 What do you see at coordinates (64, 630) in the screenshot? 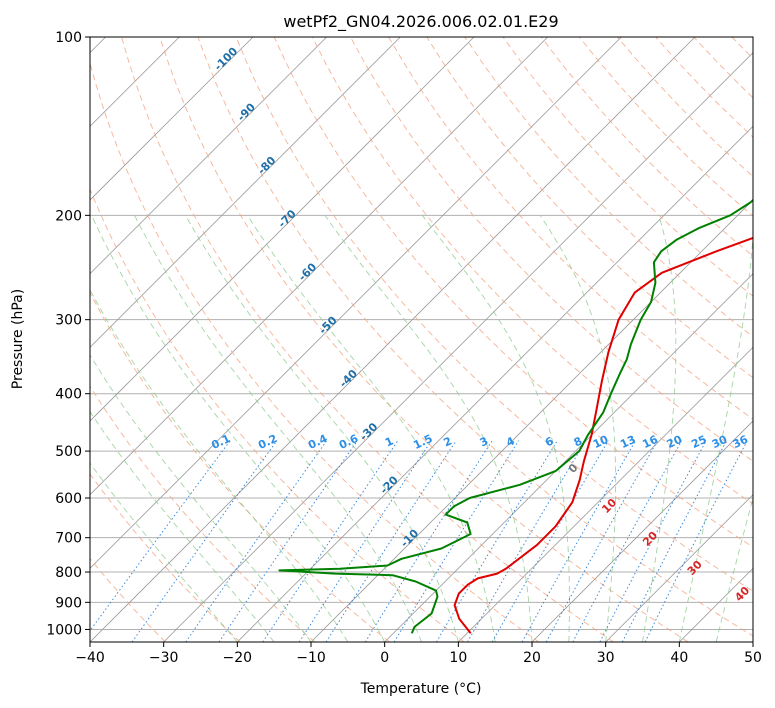
I see `y-tick-label: 1000` at bounding box center [64, 630].